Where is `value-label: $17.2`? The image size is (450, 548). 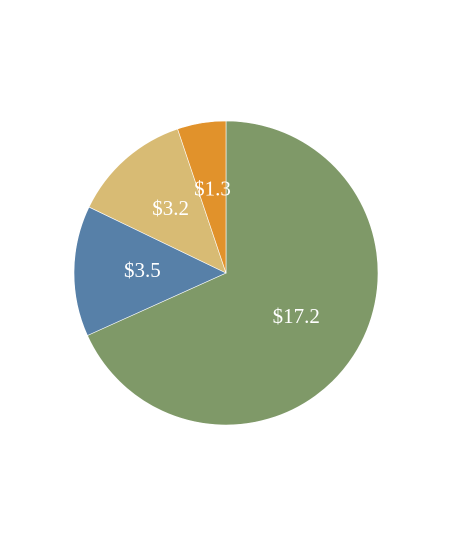
value-label: $17.2 is located at coordinates (296, 316).